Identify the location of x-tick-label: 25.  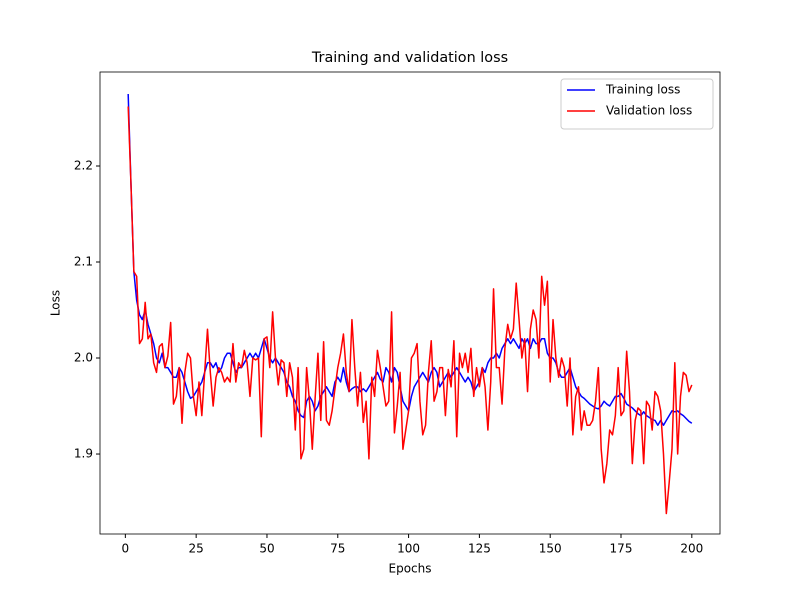
(196, 549).